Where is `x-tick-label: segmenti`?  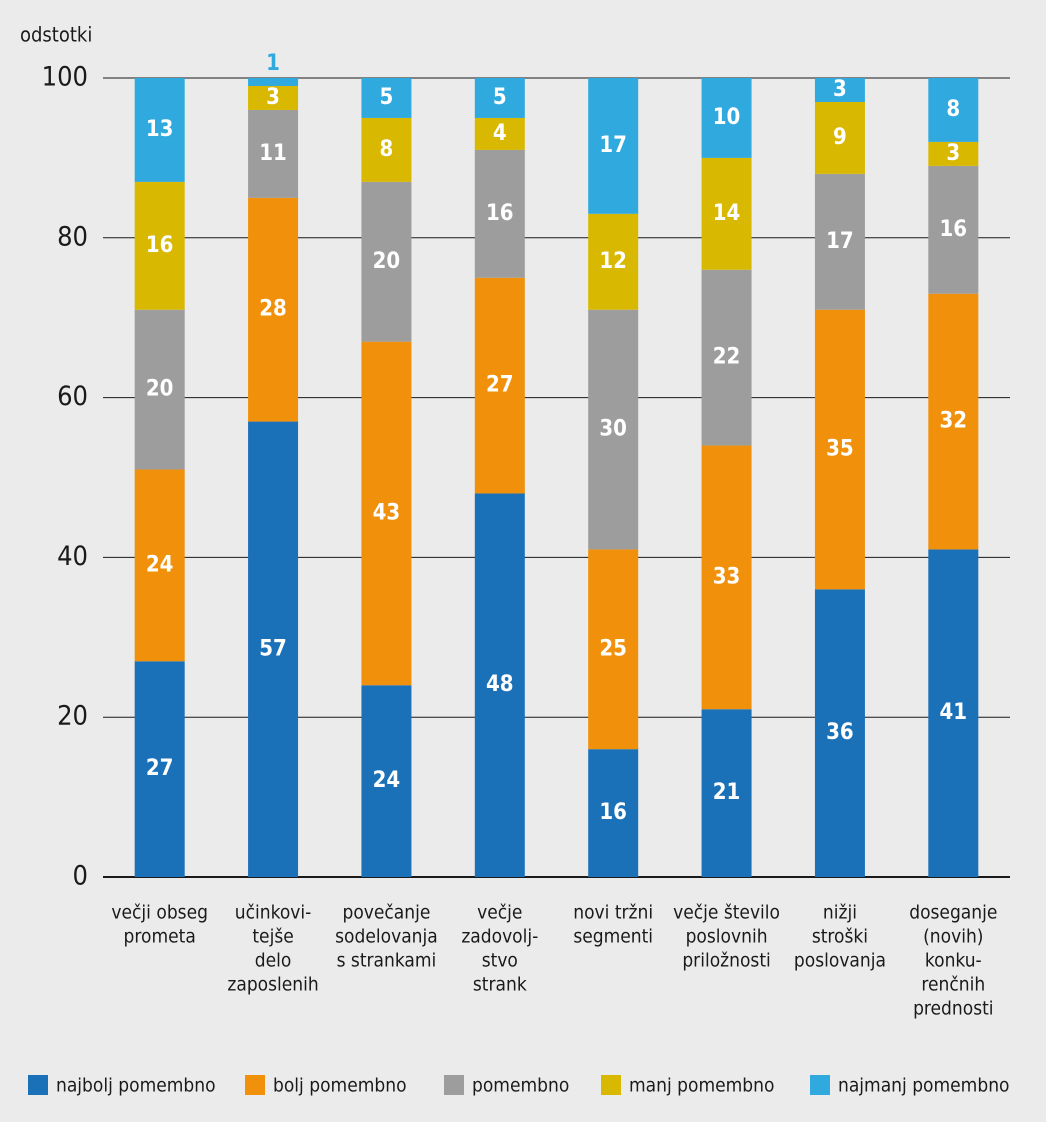 x-tick-label: segmenti is located at coordinates (613, 937).